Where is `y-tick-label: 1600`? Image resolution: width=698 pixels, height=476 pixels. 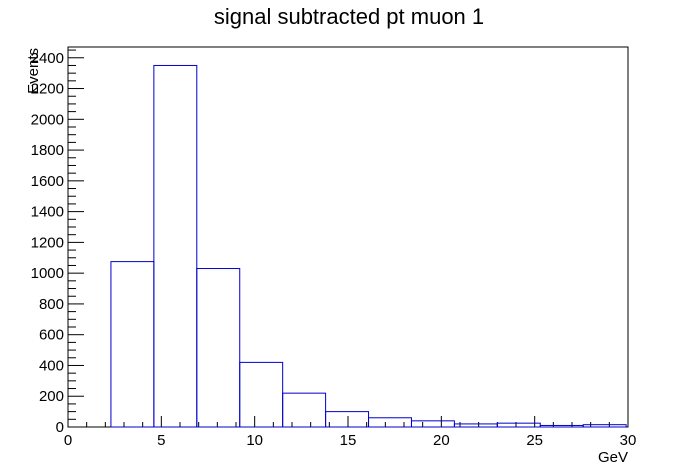
y-tick-label: 1600 is located at coordinates (47, 181).